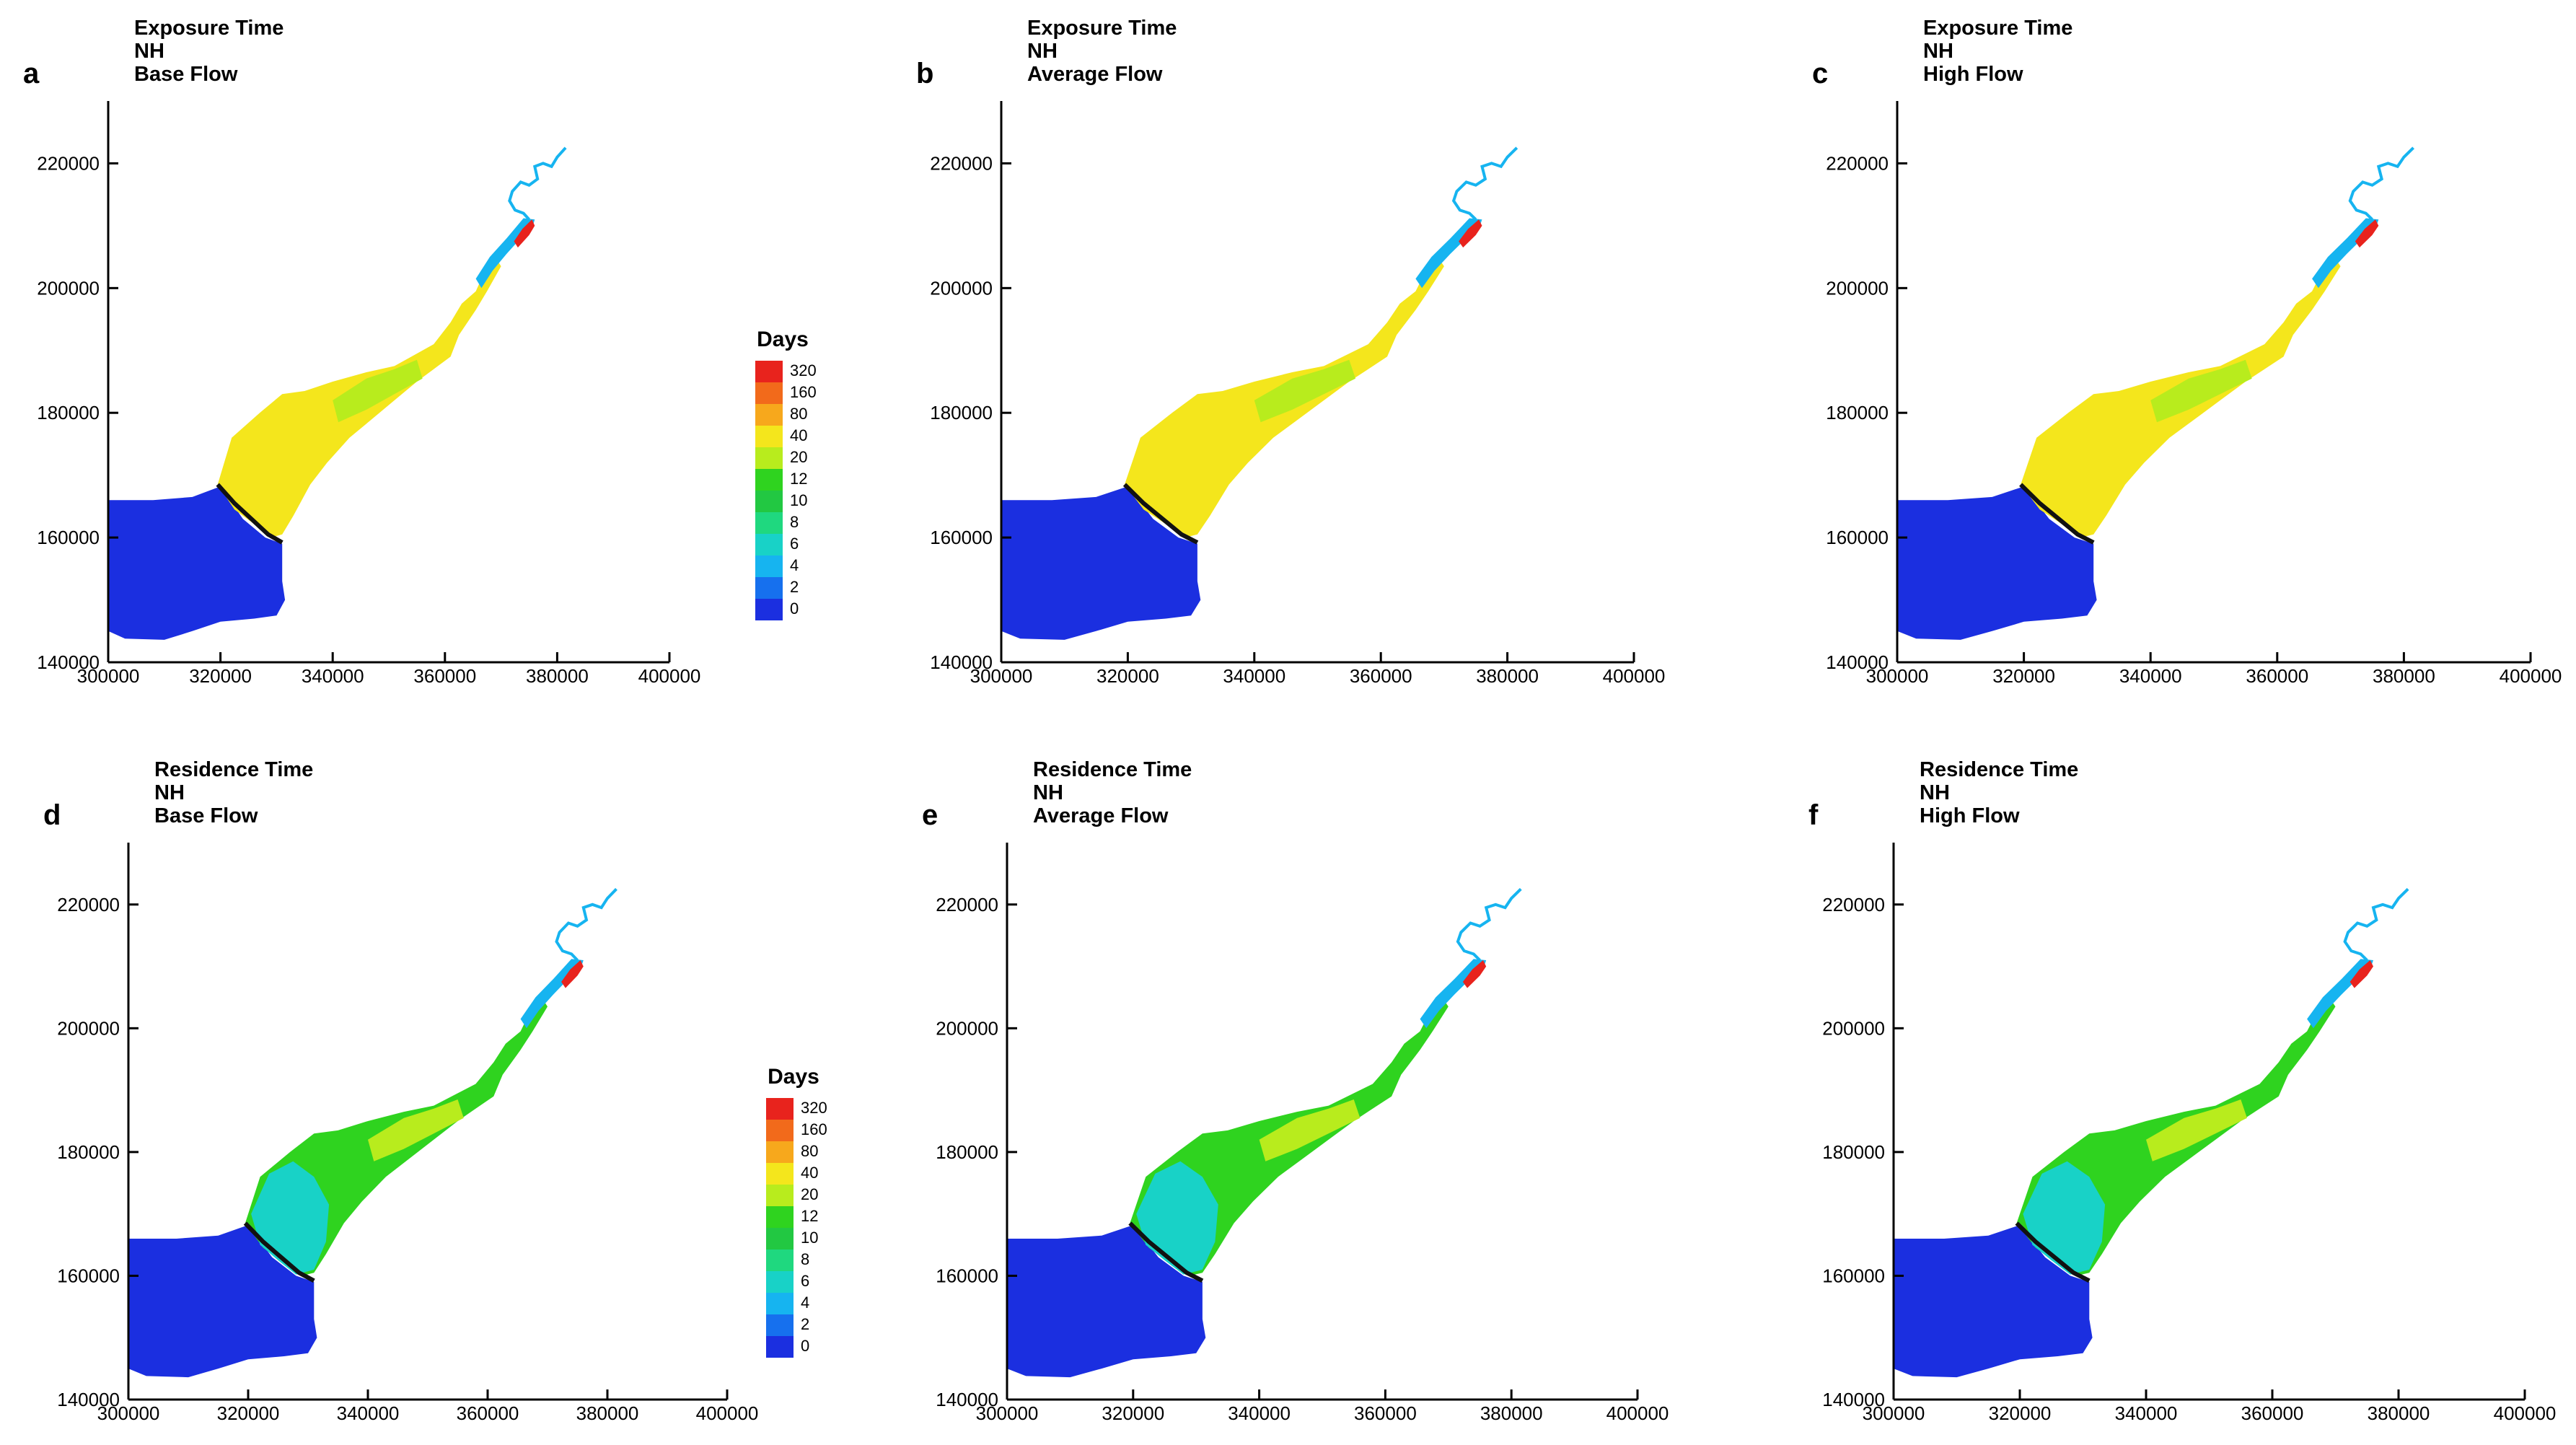 The width and height of the screenshot is (2576, 1445). What do you see at coordinates (924, 73) in the screenshot?
I see `panel-letter: b` at bounding box center [924, 73].